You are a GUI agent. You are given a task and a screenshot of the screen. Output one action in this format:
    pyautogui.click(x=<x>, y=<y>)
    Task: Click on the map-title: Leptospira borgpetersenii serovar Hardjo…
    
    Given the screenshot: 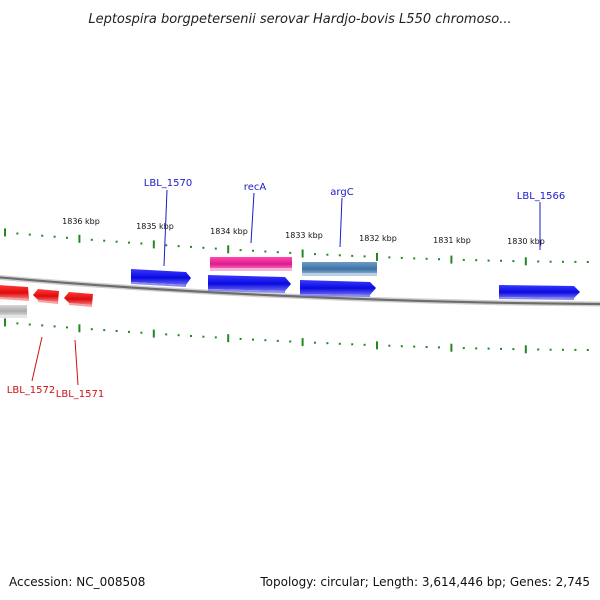 What is the action you would take?
    pyautogui.click(x=299, y=19)
    